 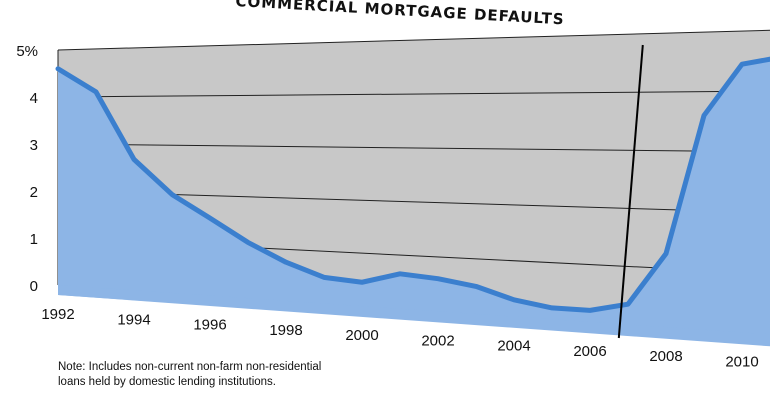 What do you see at coordinates (34, 239) in the screenshot?
I see `y-tick-label: 1` at bounding box center [34, 239].